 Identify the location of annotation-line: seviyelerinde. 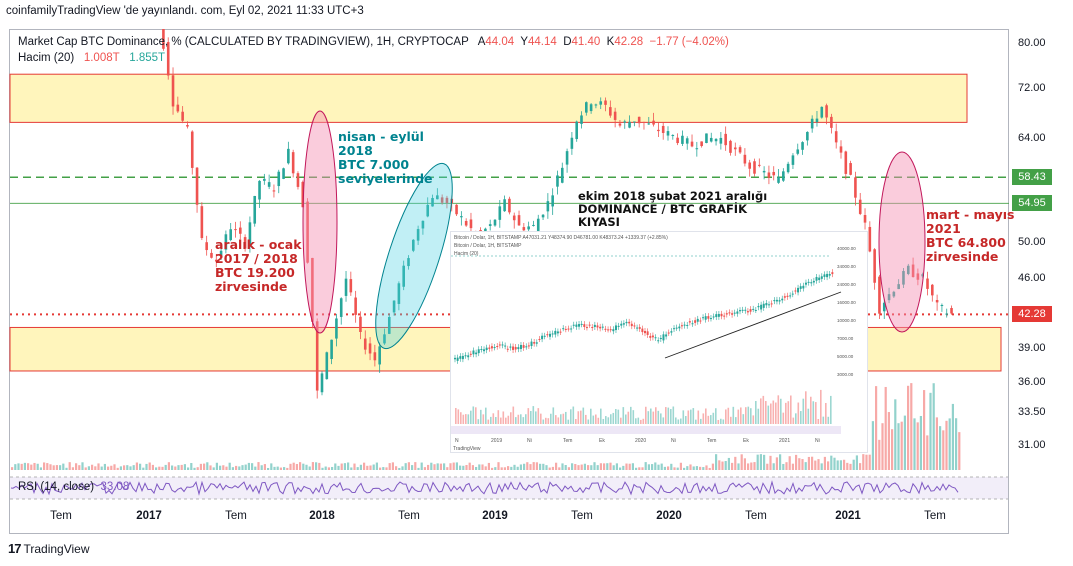
(385, 178).